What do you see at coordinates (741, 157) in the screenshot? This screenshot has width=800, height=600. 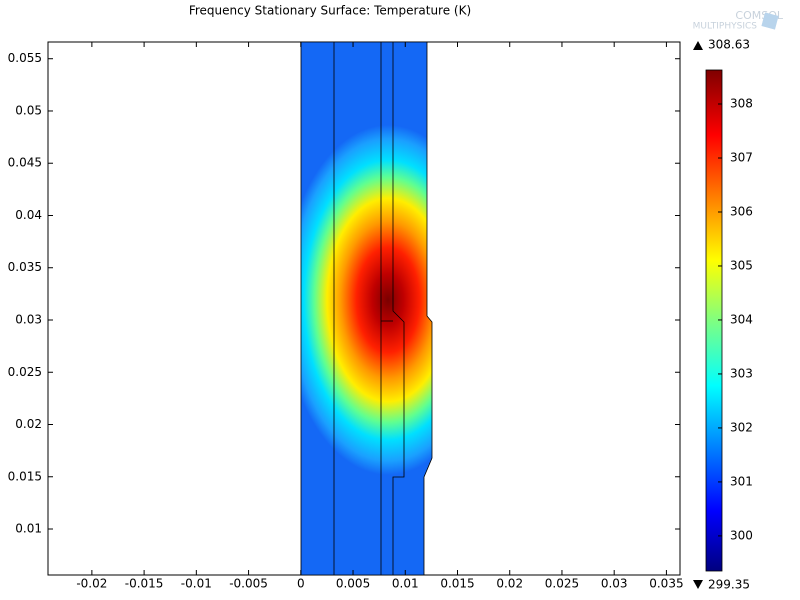 I see `colorbar-tick-label: 307` at bounding box center [741, 157].